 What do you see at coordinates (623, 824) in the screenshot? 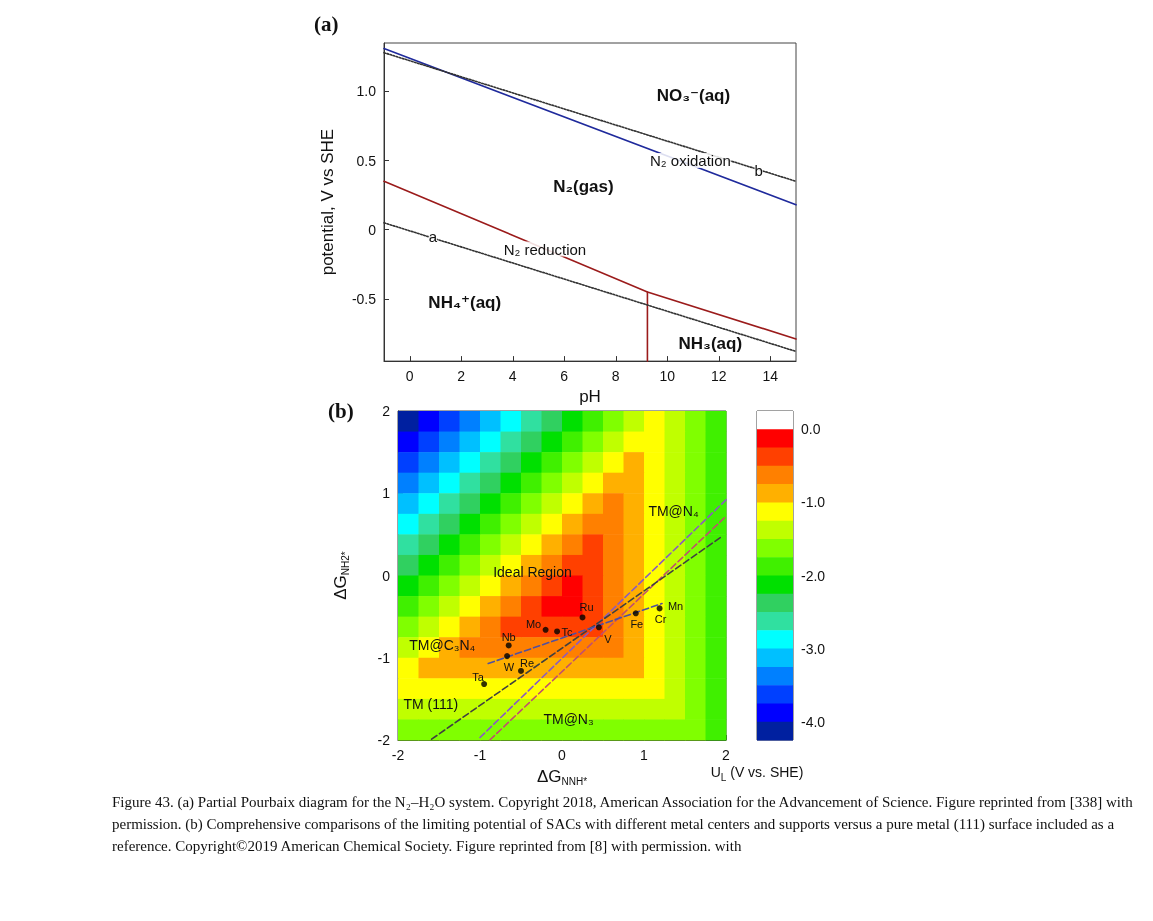
I see `caption: Figure 43. (a) Partial Pourbaix diagram for the N₂–H₂O system. Copyright 2018, American Association for the Advancement of Science. Figure reprinted from [338] with permission. (b) Comprehensive comparisons of the limiting potential of SACs with different metal centers and supports versus a pure metal (111) surface included as a reference. Copyright©2019 American Chemical Society. Figure reprinted from [8] with permission. with` at bounding box center [623, 824].